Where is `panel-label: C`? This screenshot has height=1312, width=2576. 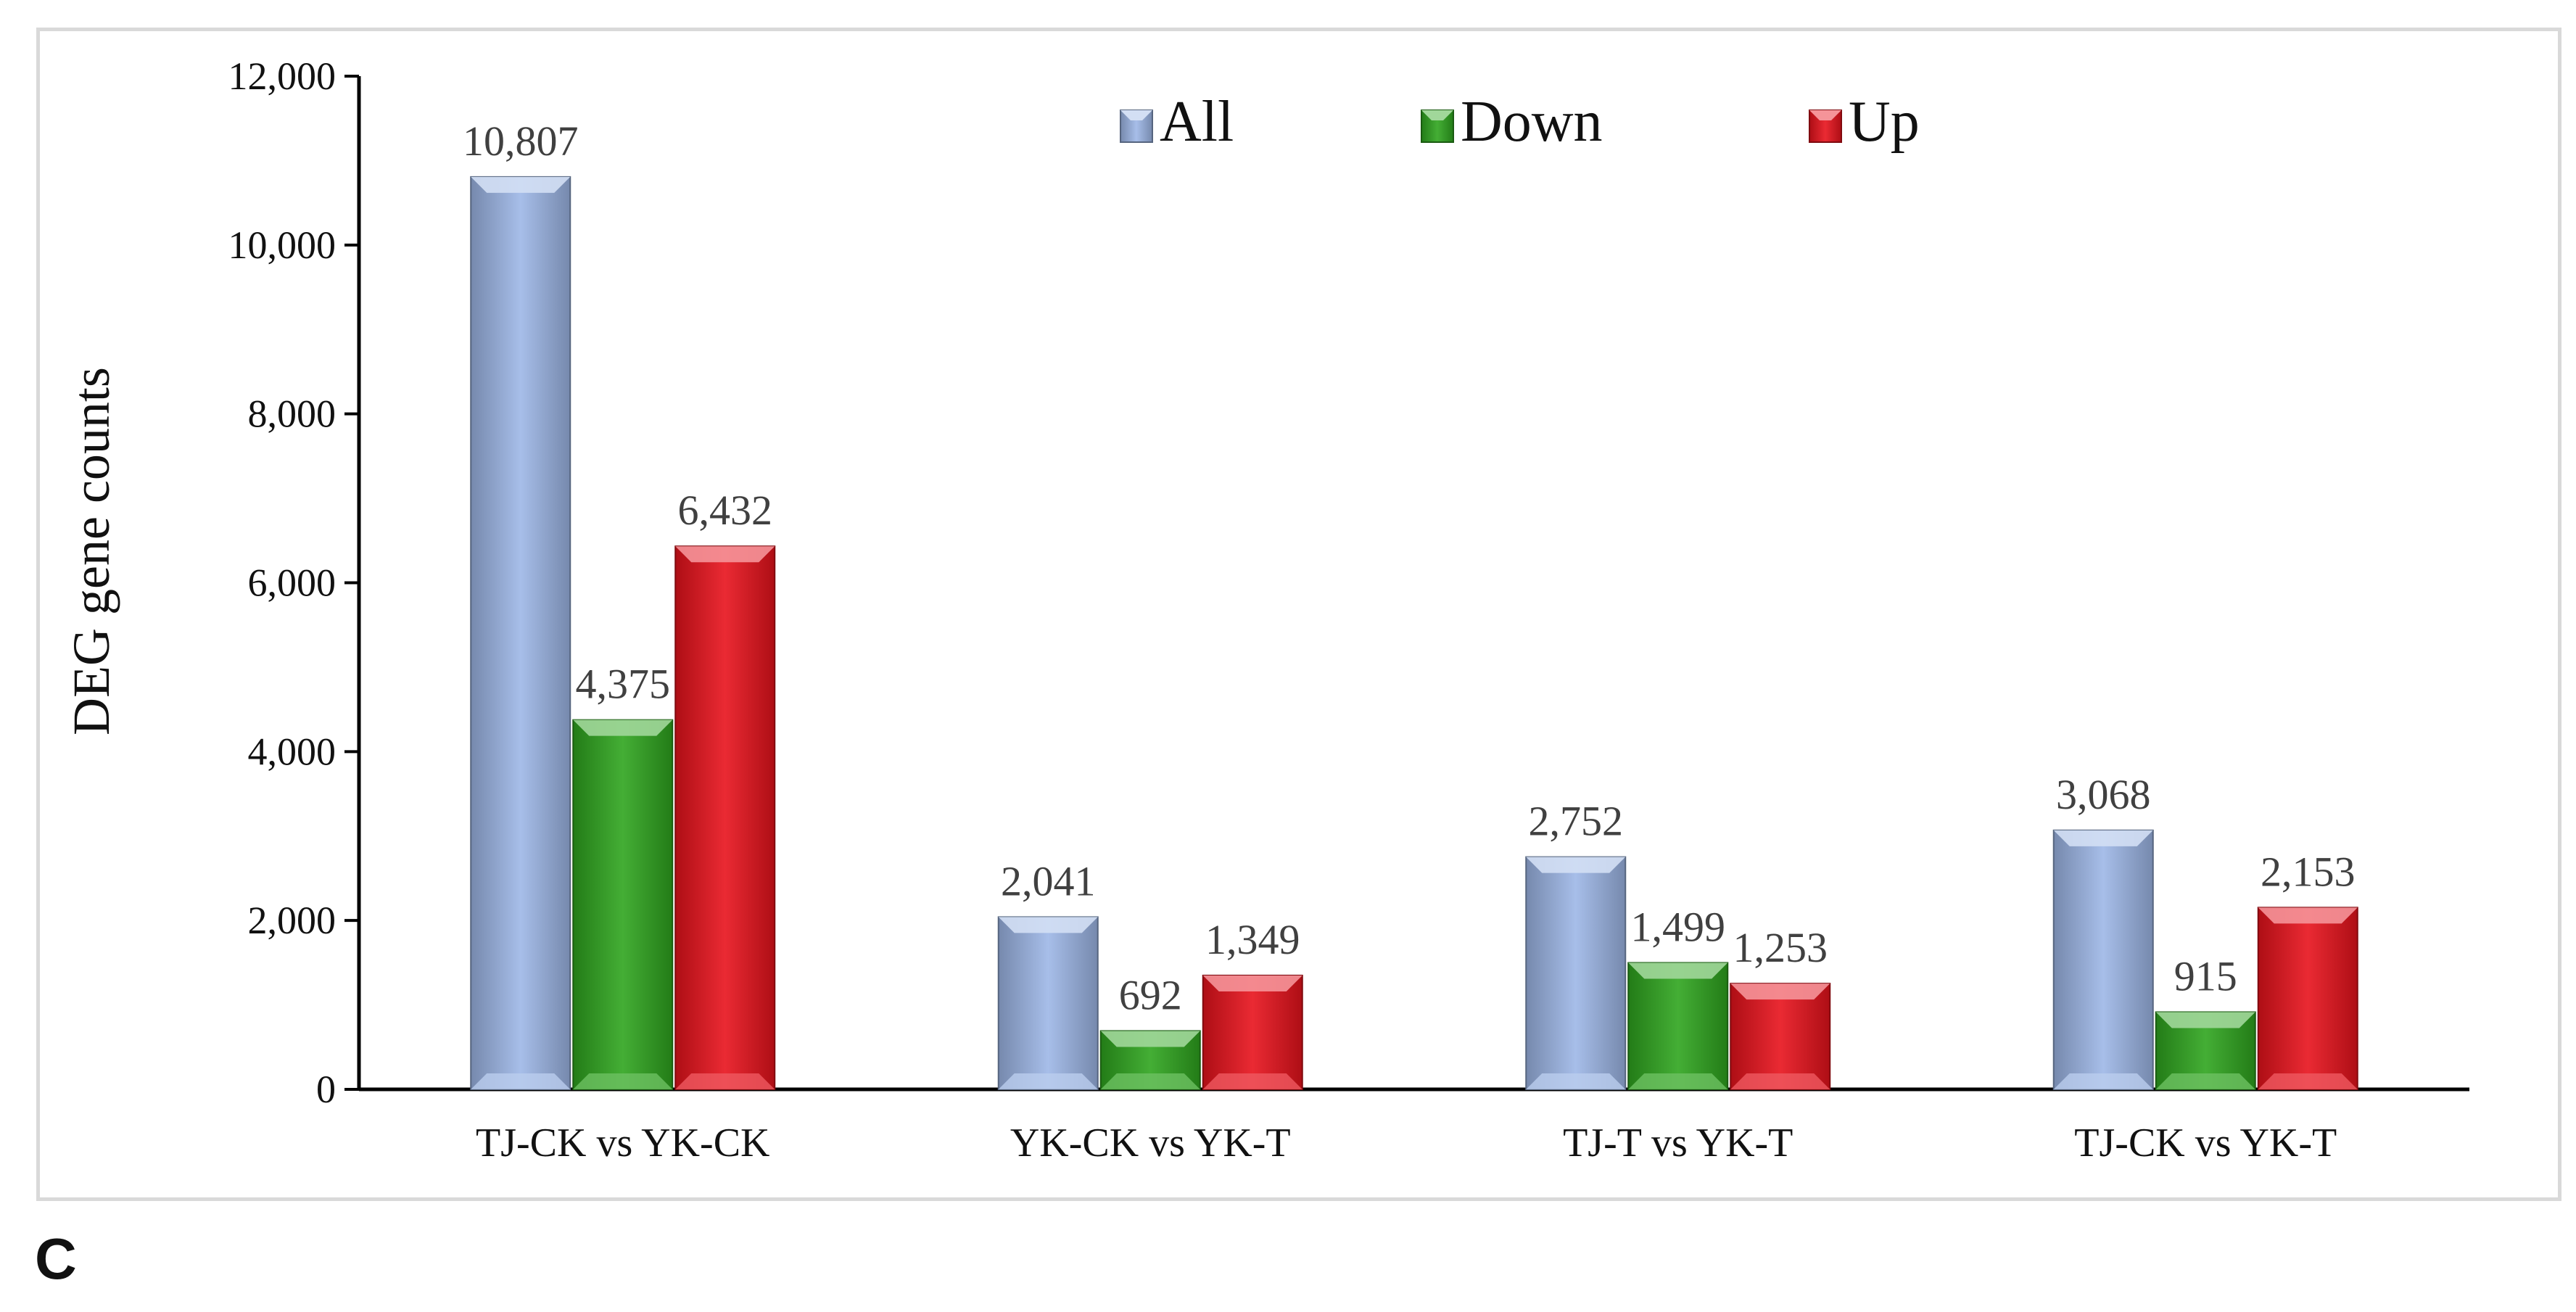 panel-label: C is located at coordinates (56, 1259).